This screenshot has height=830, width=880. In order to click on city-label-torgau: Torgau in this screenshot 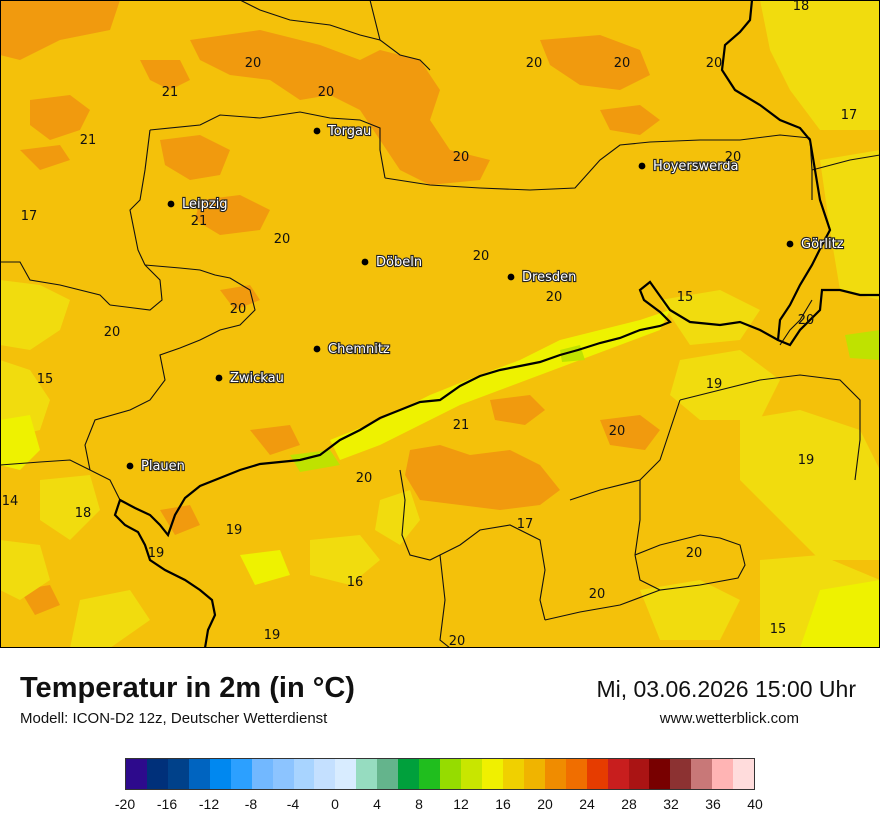, I will do `click(349, 131)`.